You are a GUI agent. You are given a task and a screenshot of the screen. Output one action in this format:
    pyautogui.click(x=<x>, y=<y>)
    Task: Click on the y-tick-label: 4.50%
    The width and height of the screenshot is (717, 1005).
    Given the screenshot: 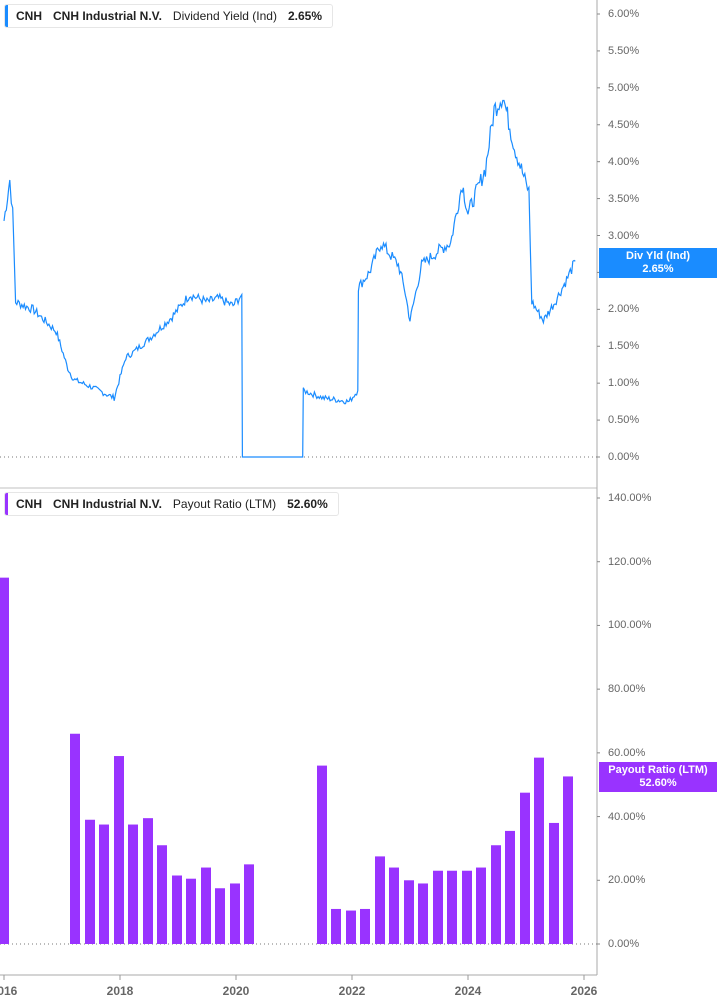 What is the action you would take?
    pyautogui.click(x=624, y=124)
    